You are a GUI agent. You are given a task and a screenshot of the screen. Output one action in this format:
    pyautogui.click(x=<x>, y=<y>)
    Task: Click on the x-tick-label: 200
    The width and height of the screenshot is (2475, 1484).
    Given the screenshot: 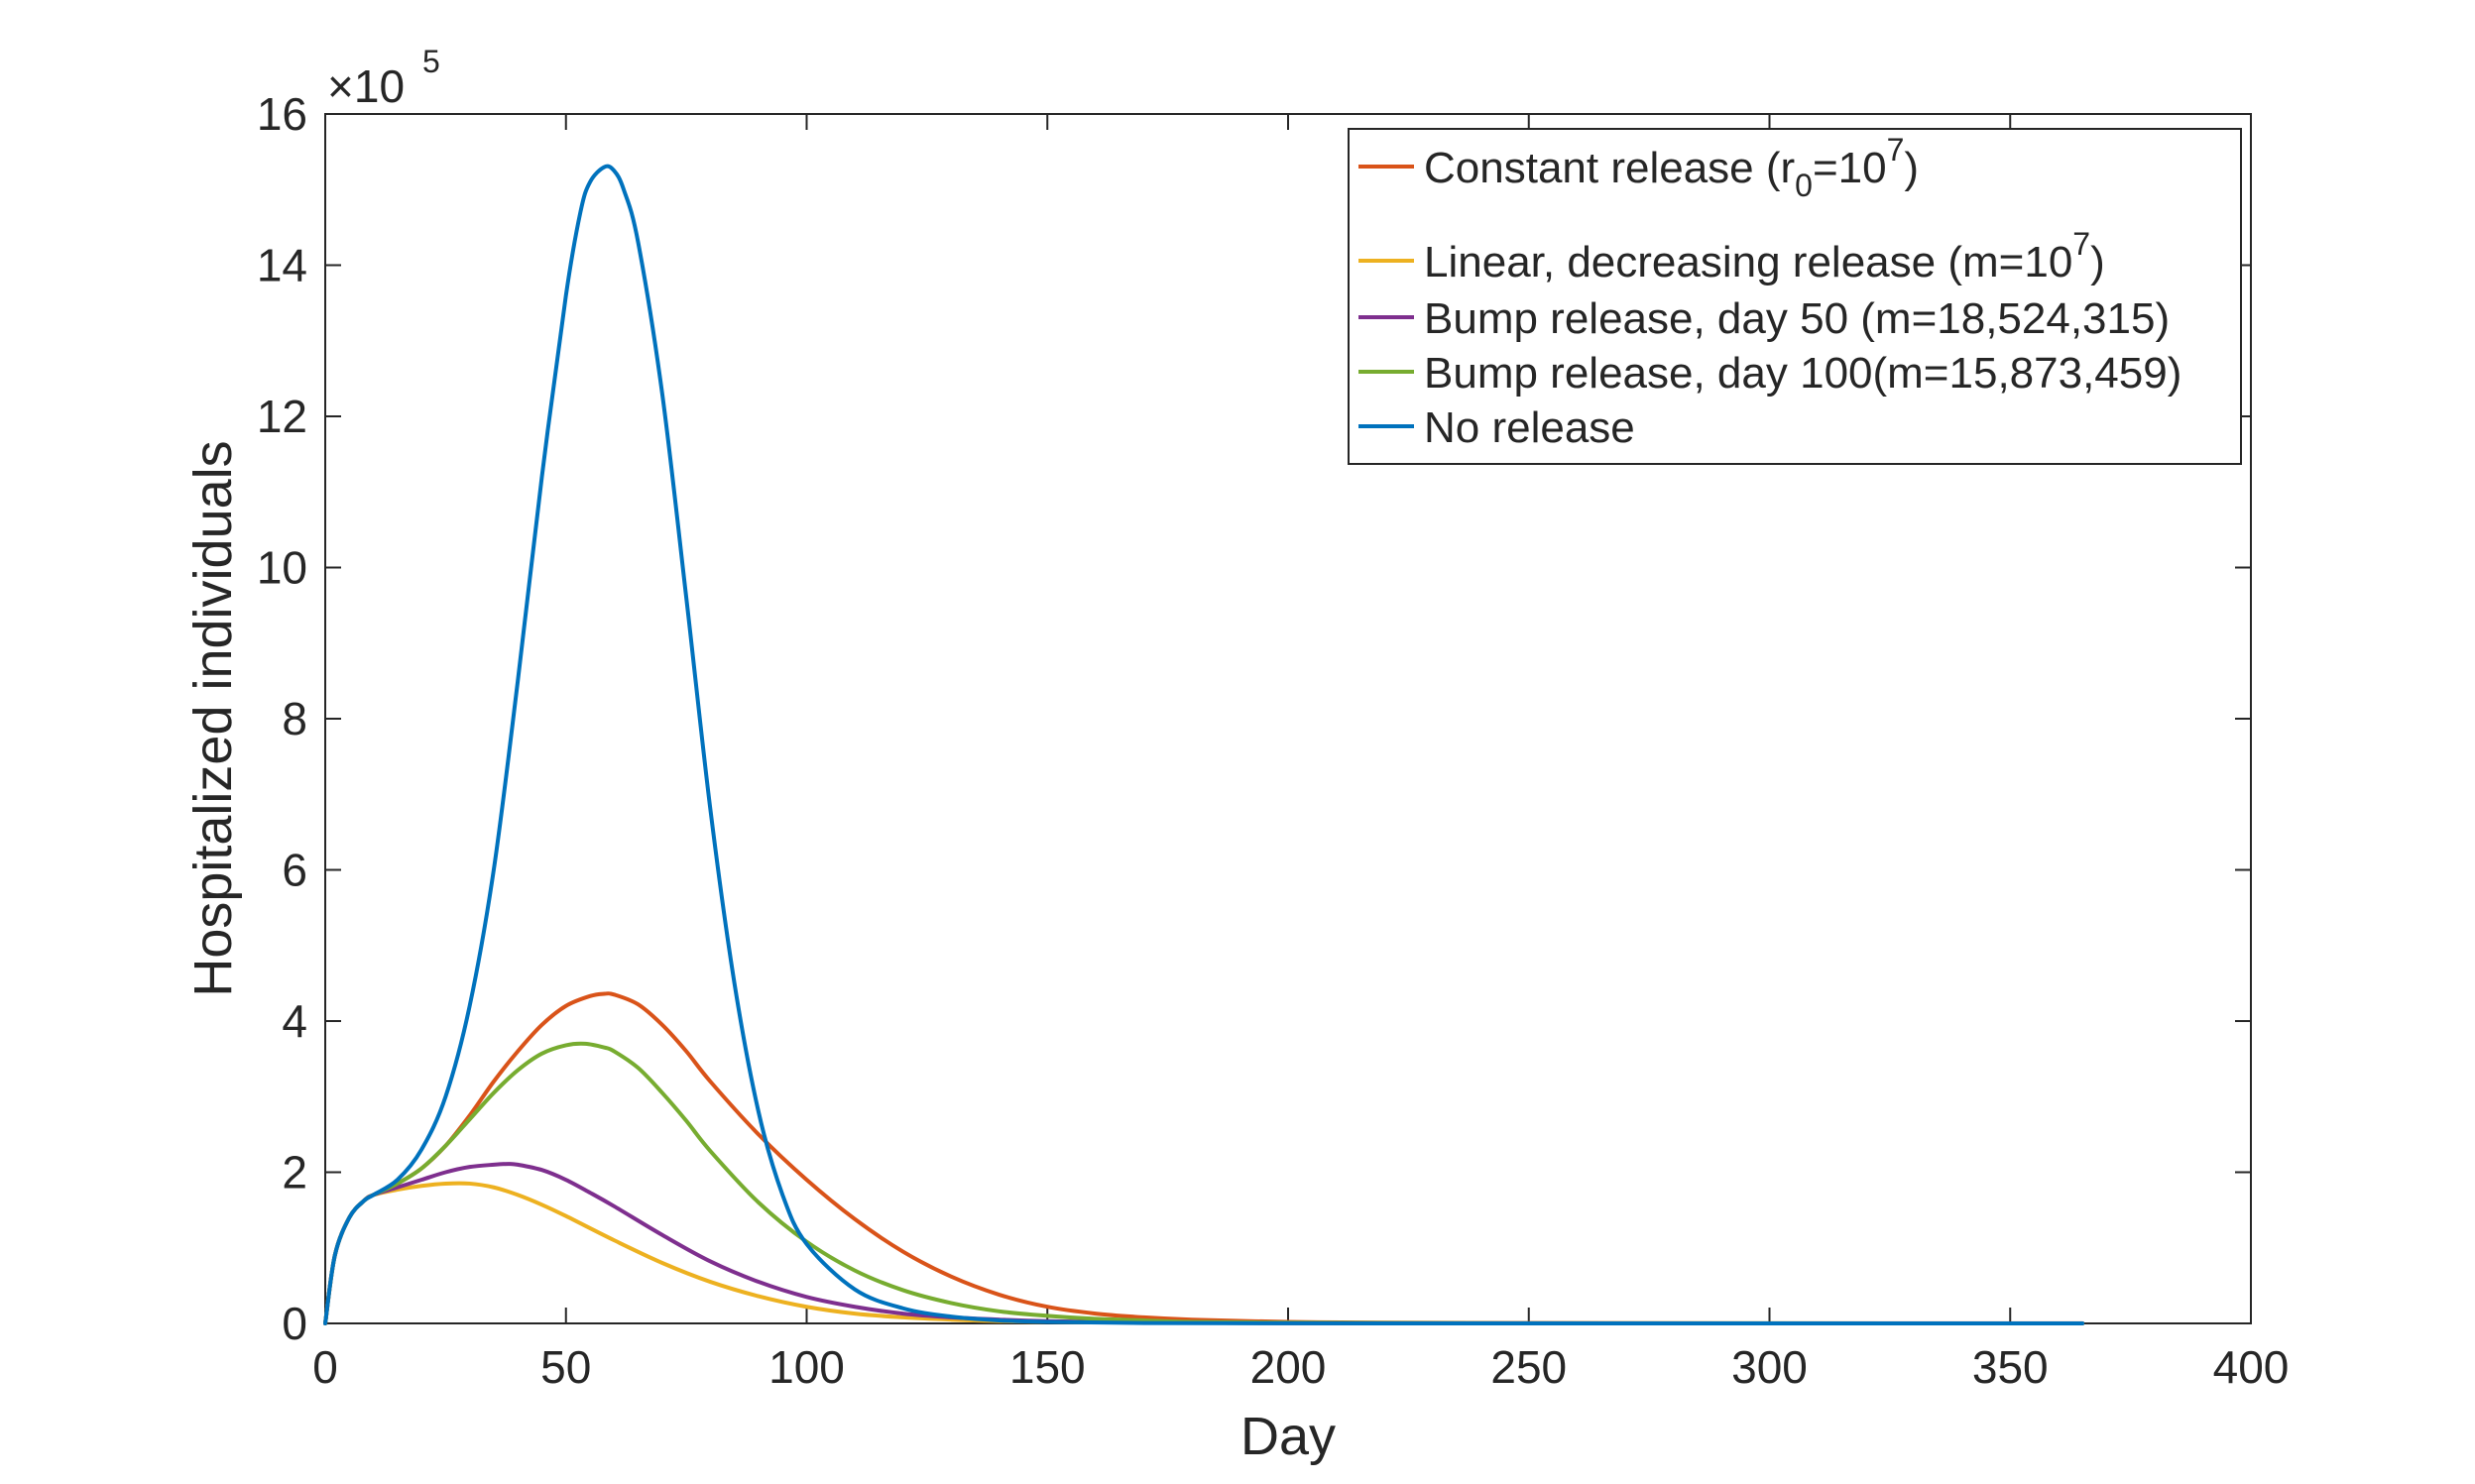 What is the action you would take?
    pyautogui.click(x=1288, y=1367)
    